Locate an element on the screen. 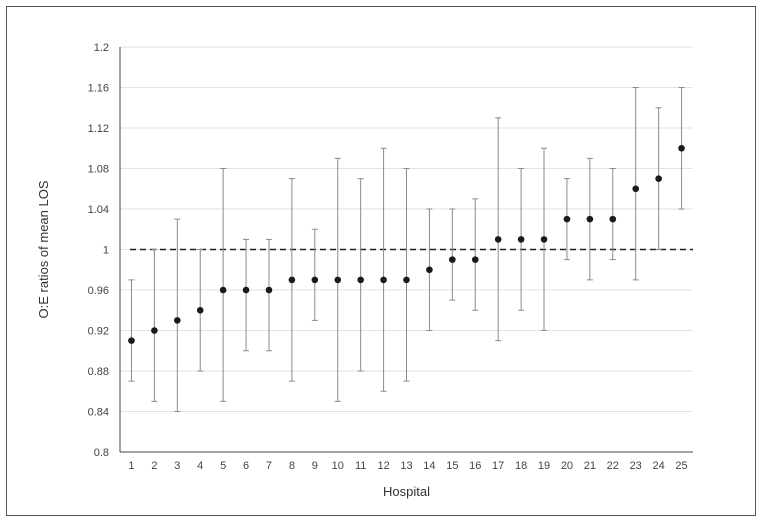 The height and width of the screenshot is (524, 764). x-tick-label: 13 is located at coordinates (406, 466).